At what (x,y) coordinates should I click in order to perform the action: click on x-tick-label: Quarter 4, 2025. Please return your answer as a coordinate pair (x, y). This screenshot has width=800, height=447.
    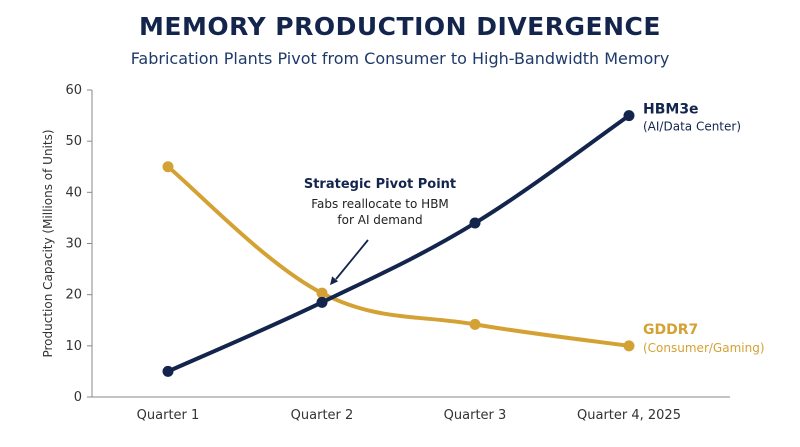
    Looking at the image, I should click on (629, 415).